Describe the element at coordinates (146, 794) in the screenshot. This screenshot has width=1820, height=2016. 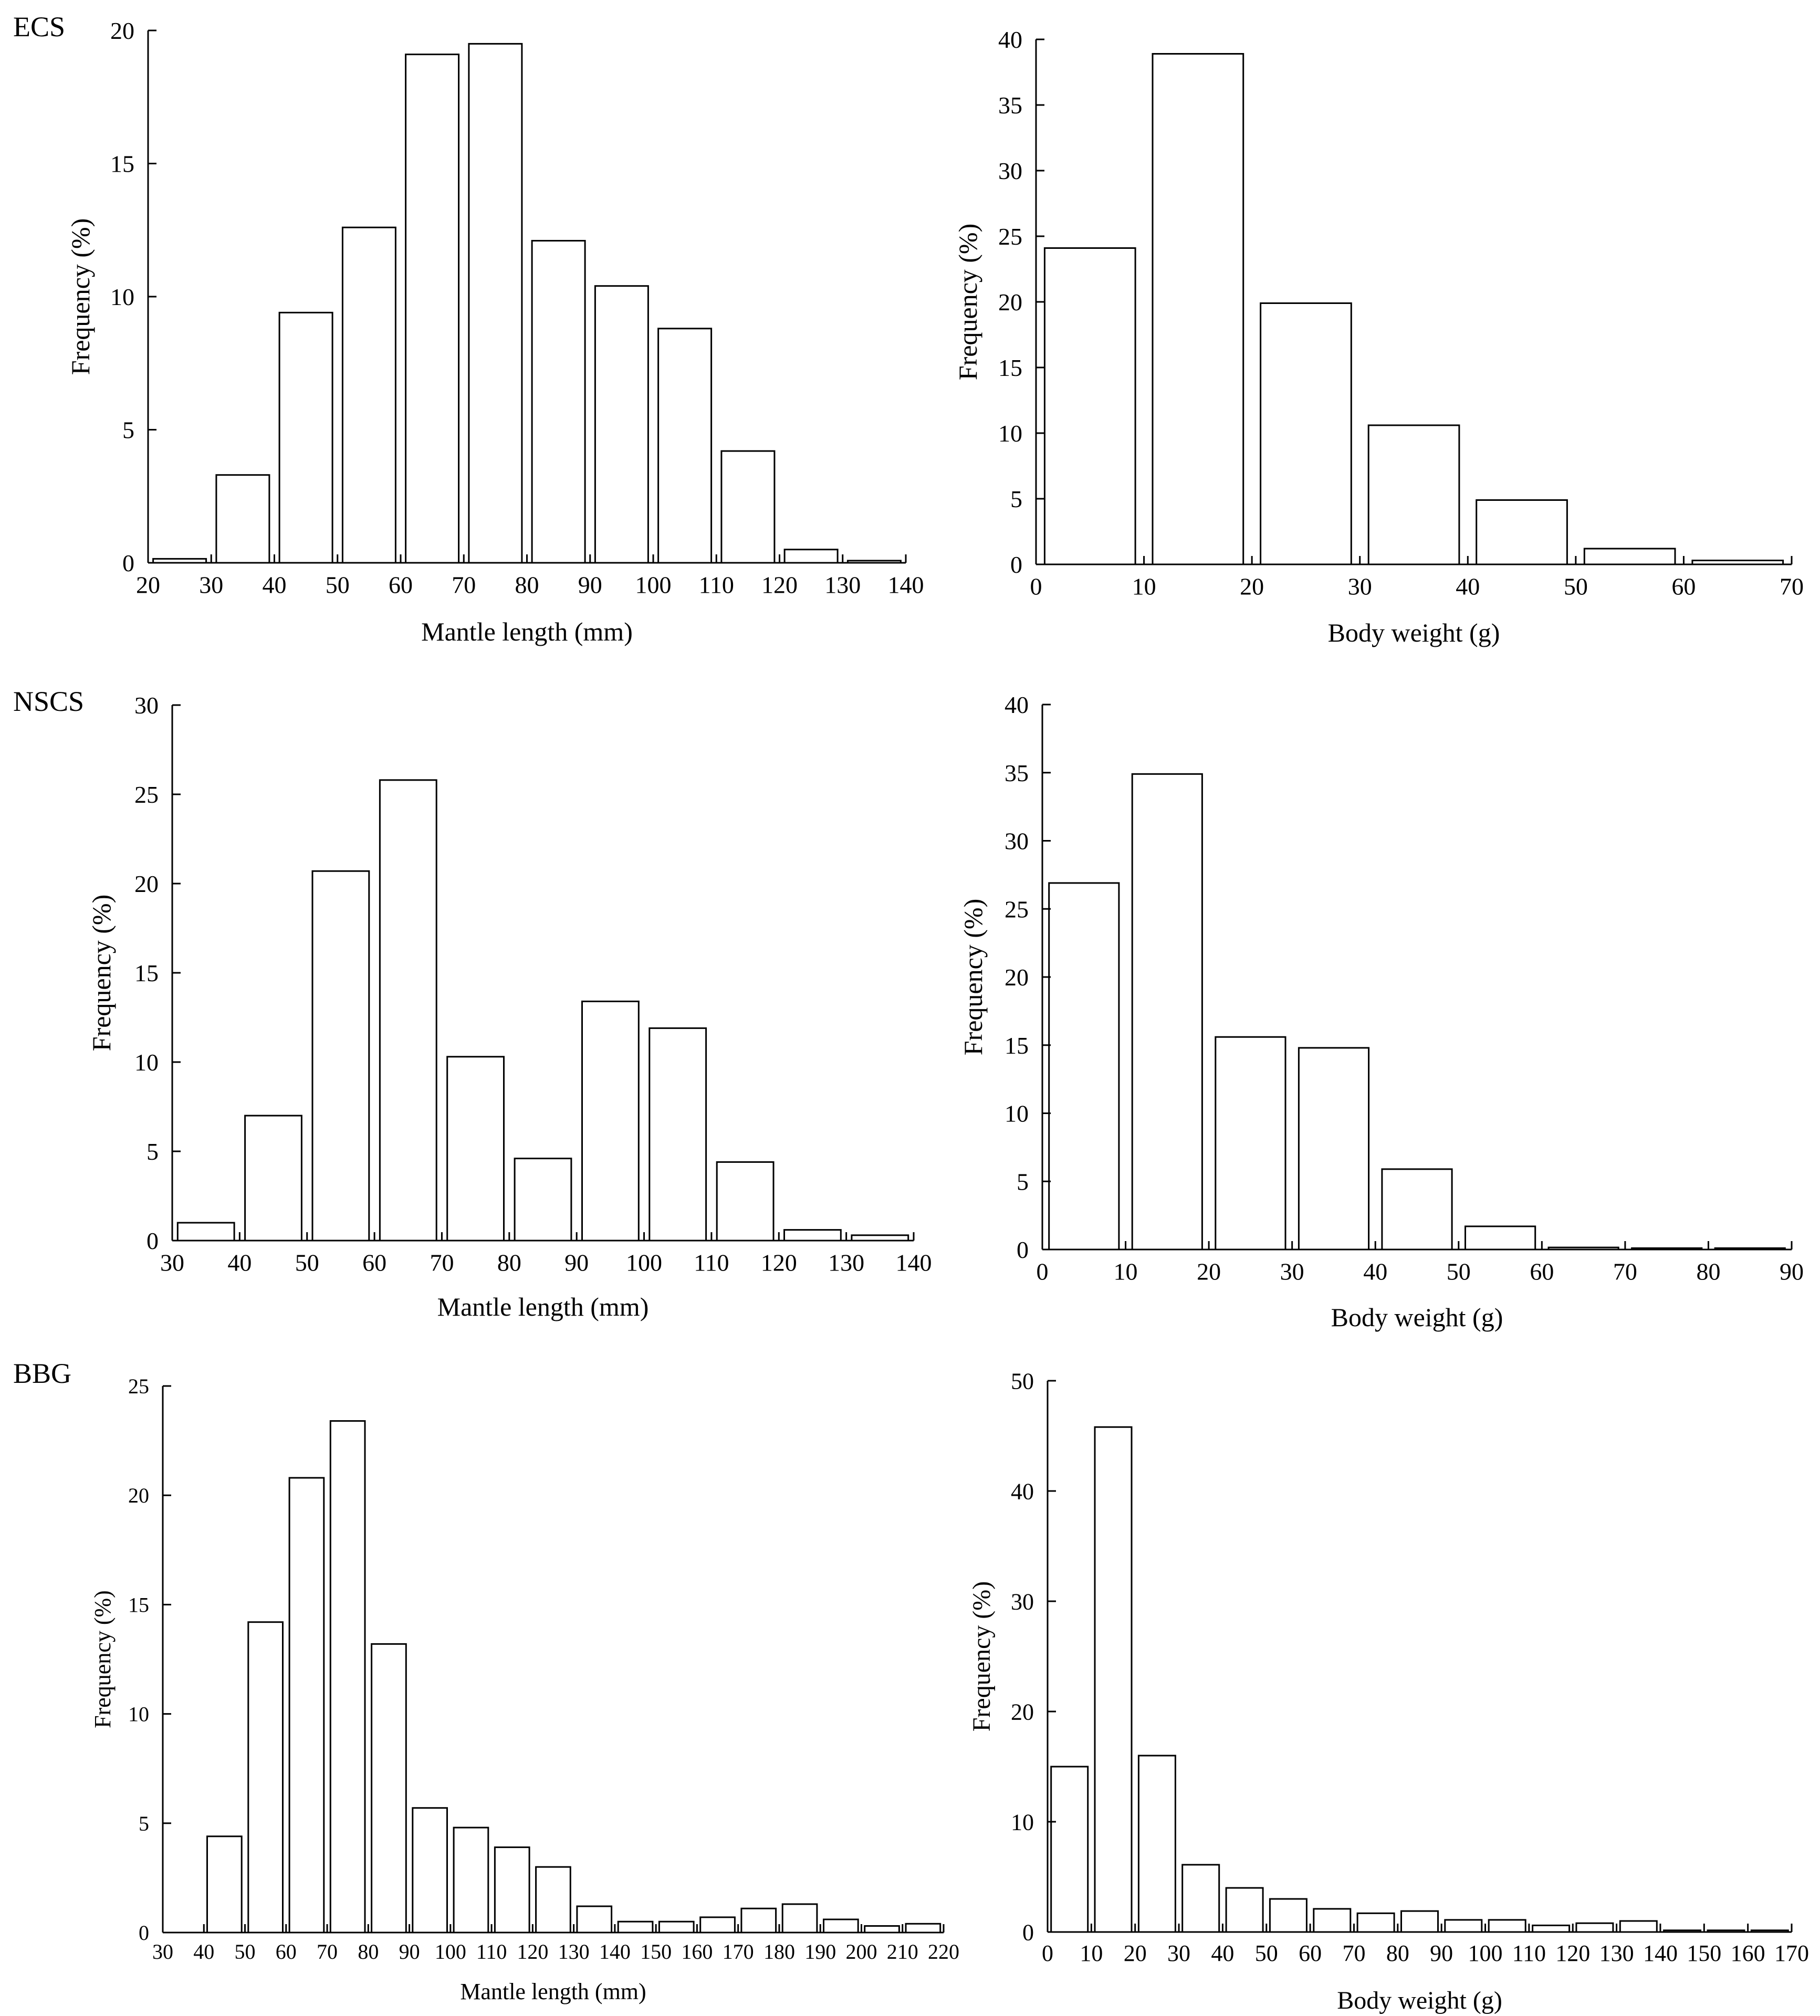
I see `y-tick-label: 25` at that location.